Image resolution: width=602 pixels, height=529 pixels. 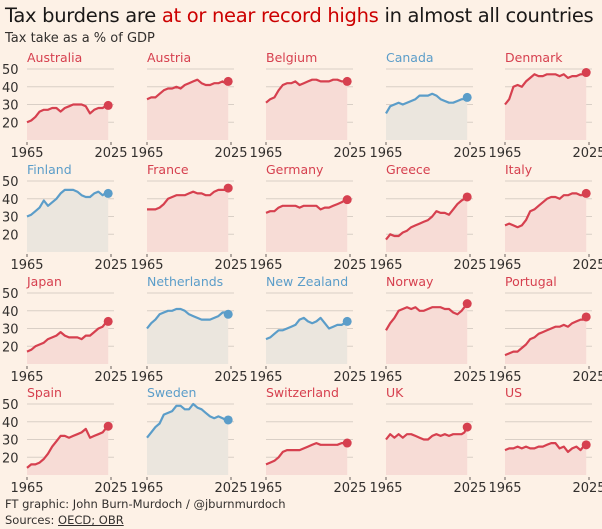 I want to click on panel-uk: UK 1965 2025, so click(x=427, y=440).